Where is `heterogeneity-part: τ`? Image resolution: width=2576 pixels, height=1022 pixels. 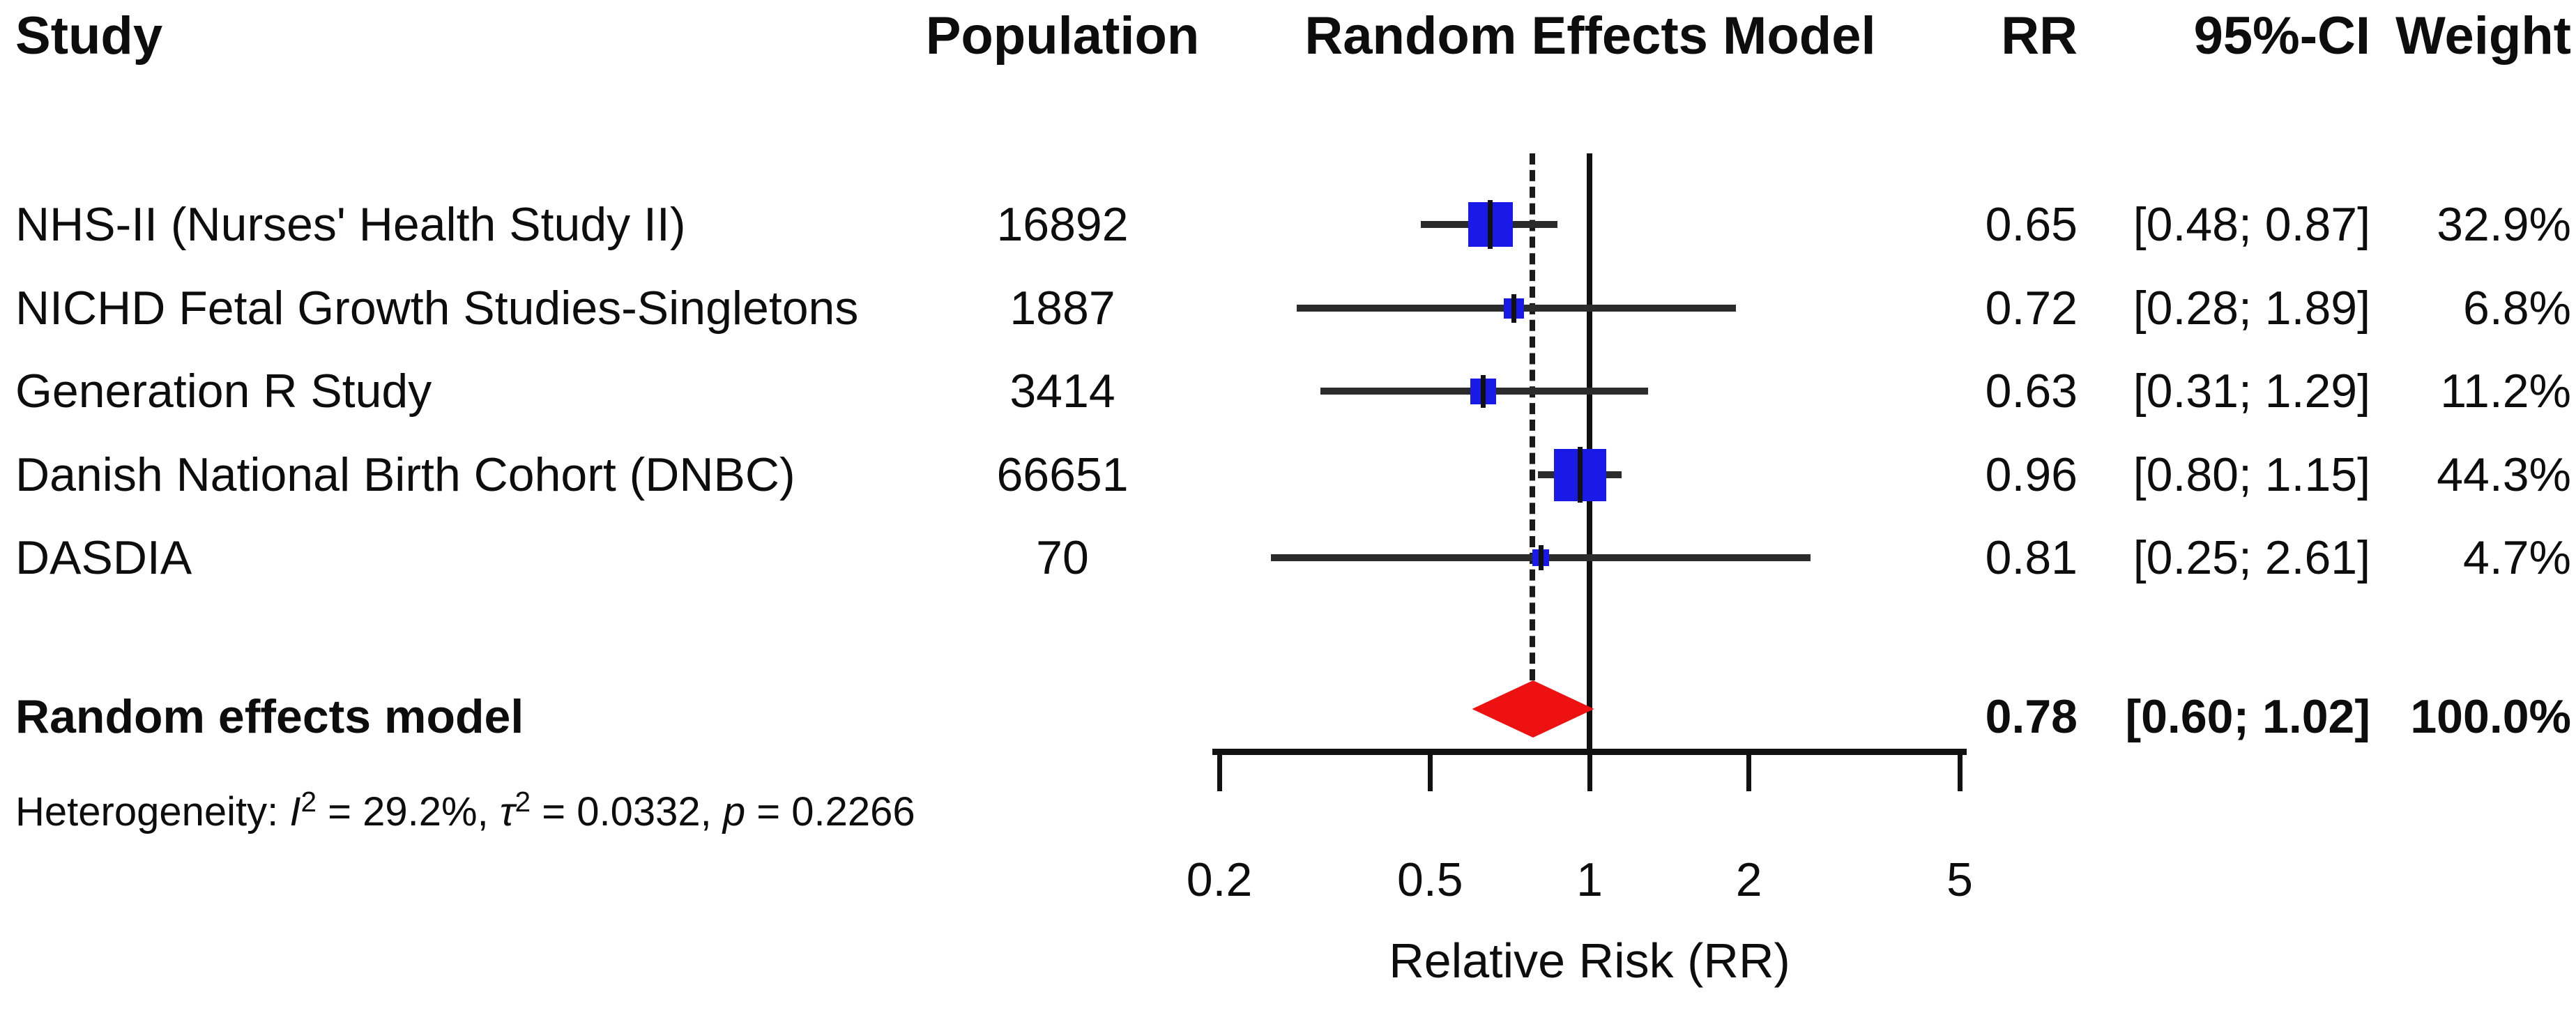
heterogeneity-part: τ is located at coordinates (507, 812).